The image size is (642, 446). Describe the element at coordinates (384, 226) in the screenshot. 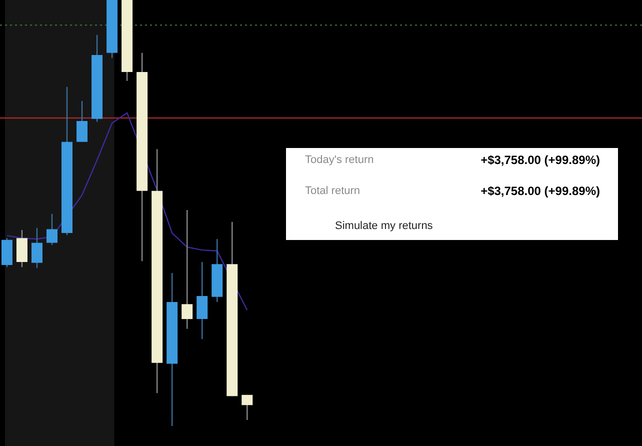

I see `text: Simulate my returns` at that location.